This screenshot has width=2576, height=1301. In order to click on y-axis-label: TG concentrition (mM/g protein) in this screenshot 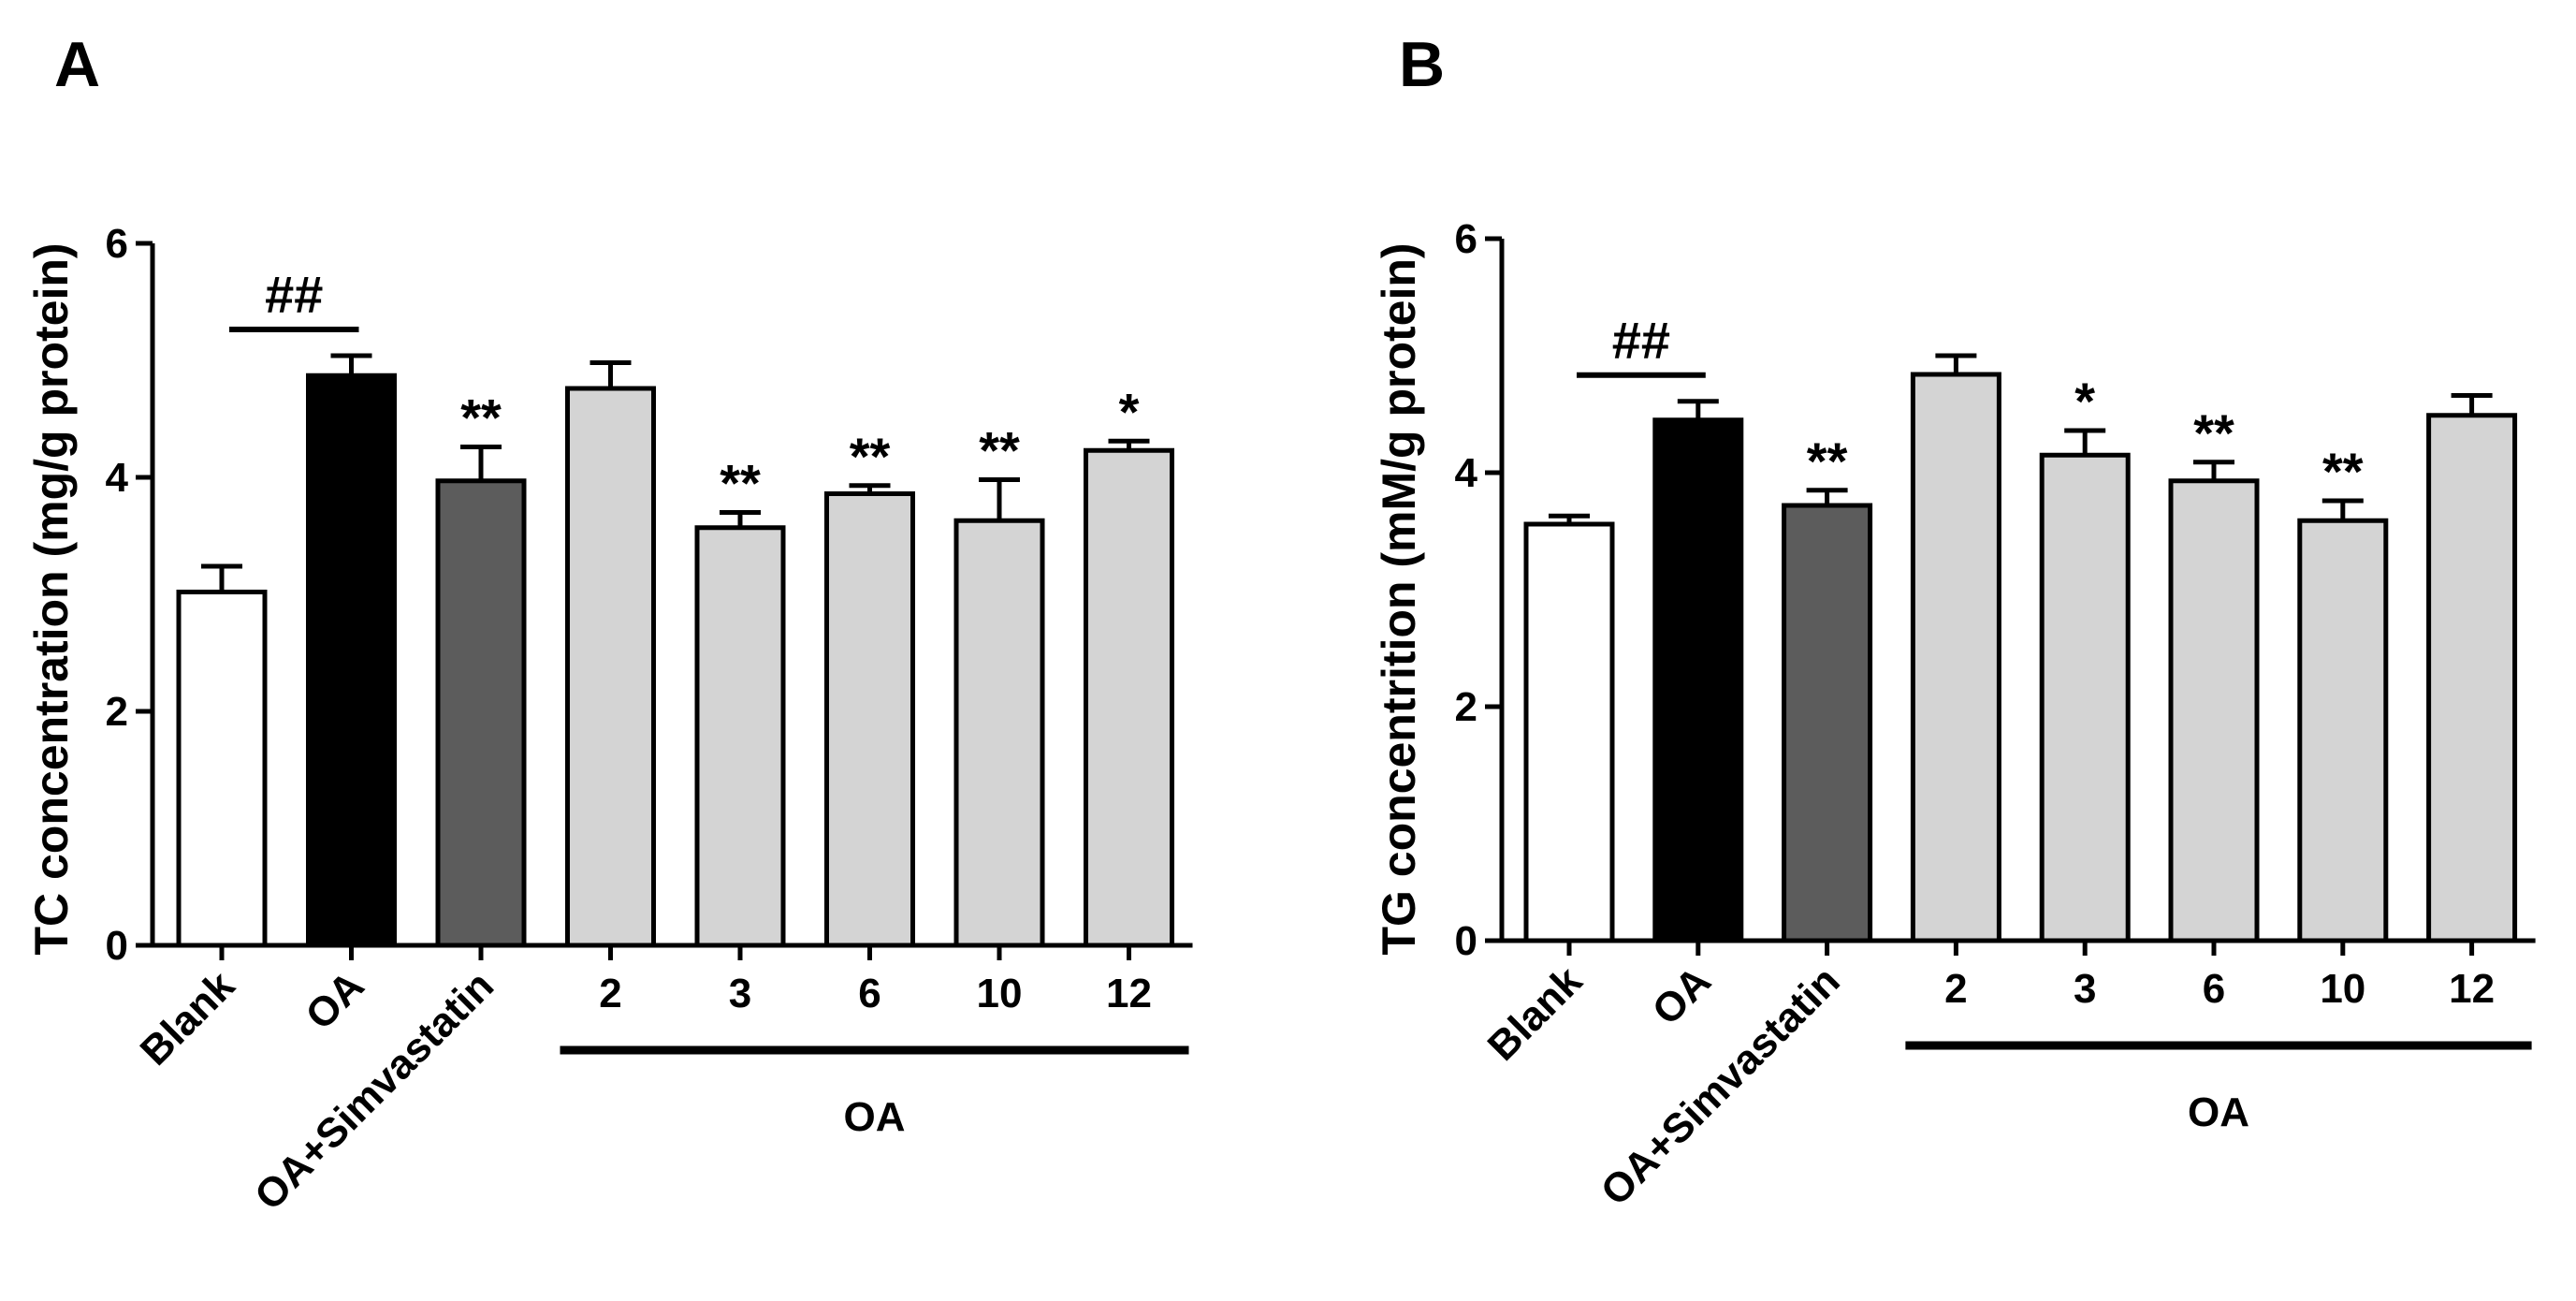, I will do `click(1399, 598)`.